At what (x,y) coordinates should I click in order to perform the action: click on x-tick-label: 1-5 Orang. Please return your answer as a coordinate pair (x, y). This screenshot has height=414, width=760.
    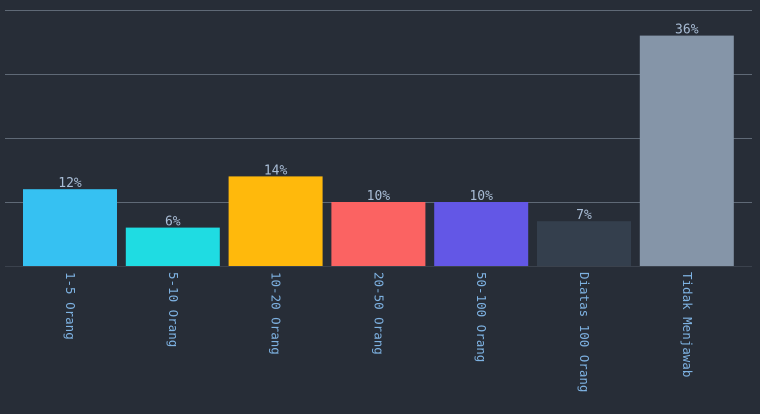
    Looking at the image, I should click on (70, 306).